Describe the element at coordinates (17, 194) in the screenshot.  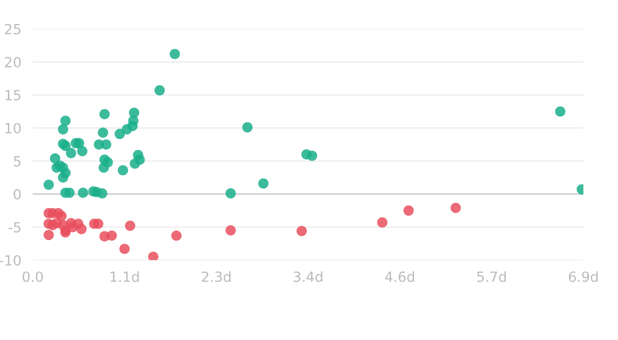
I see `y-tick-label: 0` at that location.